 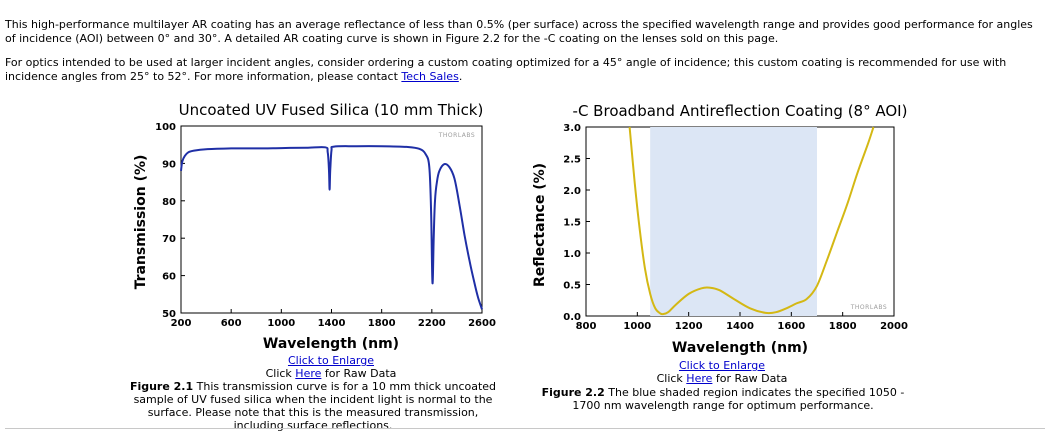 What do you see at coordinates (169, 164) in the screenshot?
I see `y-tick-label: 90` at bounding box center [169, 164].